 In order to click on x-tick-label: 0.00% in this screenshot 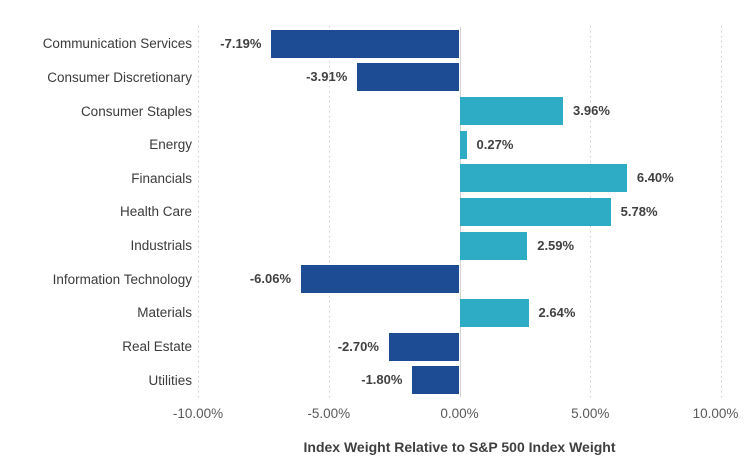, I will do `click(459, 413)`.